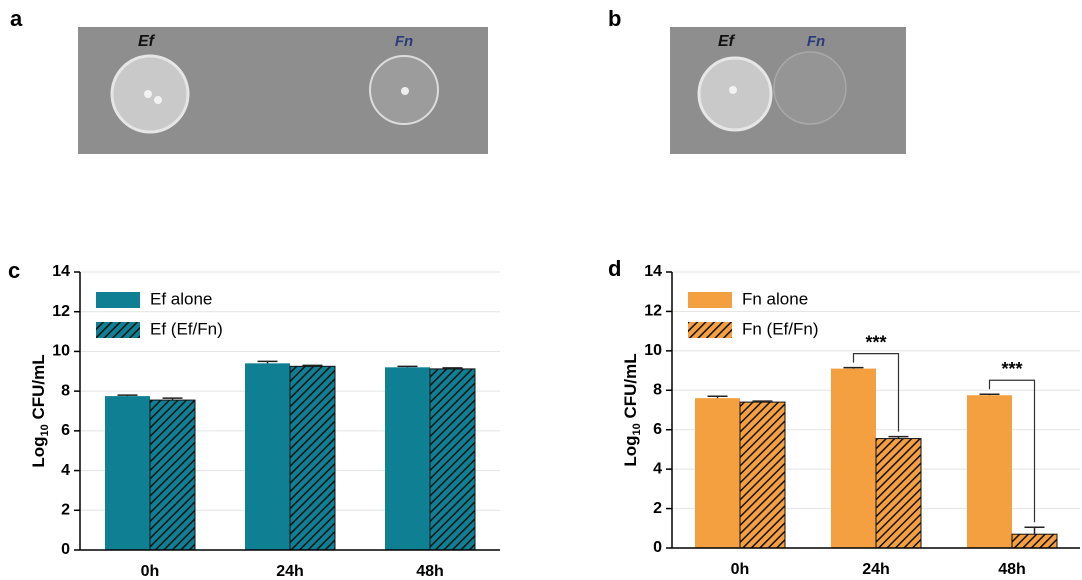 This screenshot has width=1082, height=580. What do you see at coordinates (186, 328) in the screenshot?
I see `legend-label: Ef (Ef/Fn)` at bounding box center [186, 328].